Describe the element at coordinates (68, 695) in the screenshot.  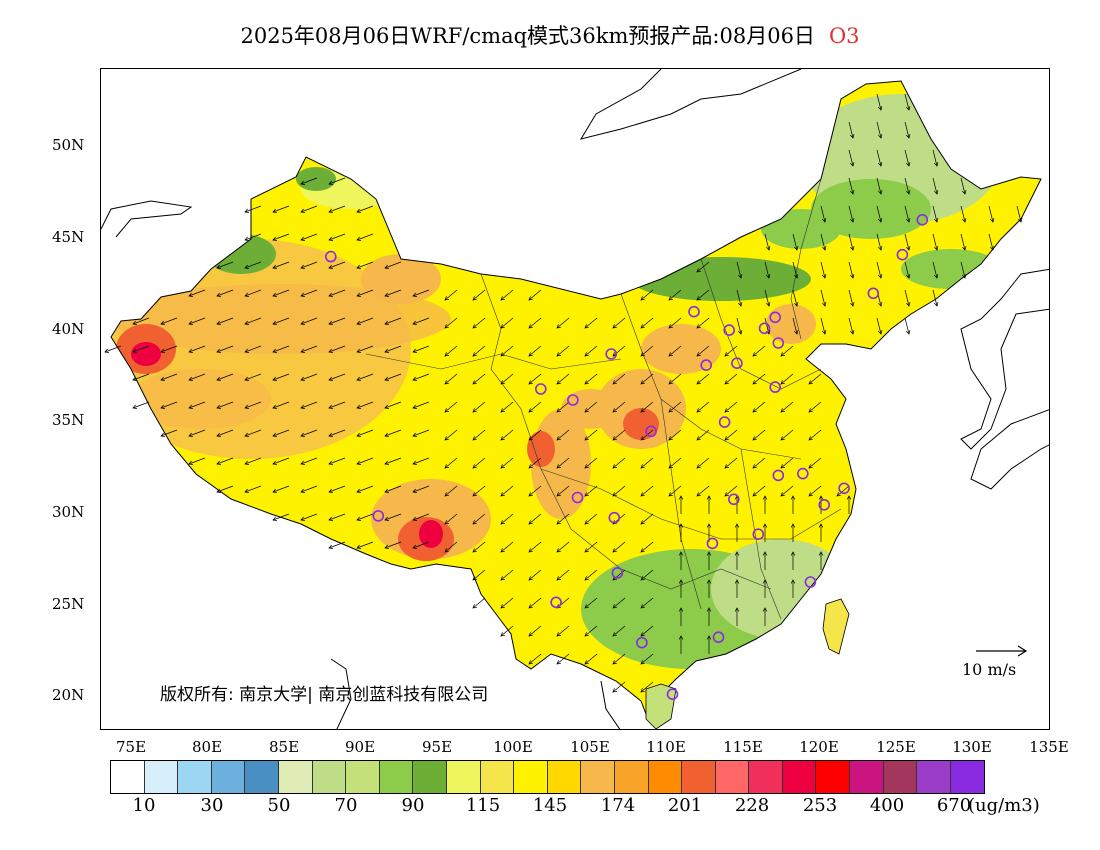
I see `lat-label-20: 20N` at that location.